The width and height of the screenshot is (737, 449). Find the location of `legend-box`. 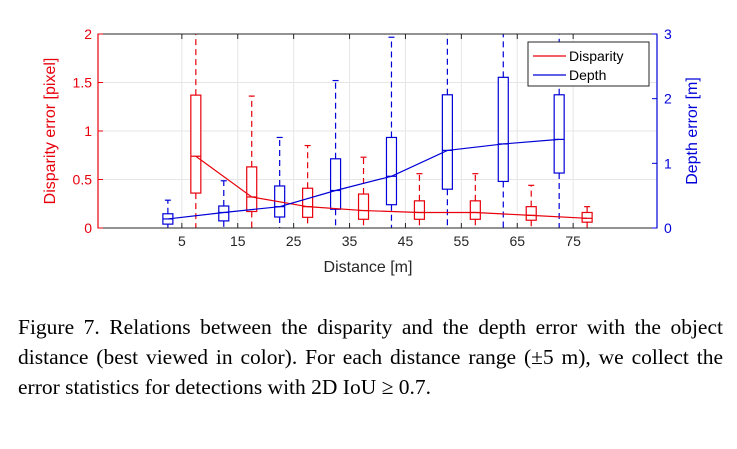

legend-box is located at coordinates (588, 64).